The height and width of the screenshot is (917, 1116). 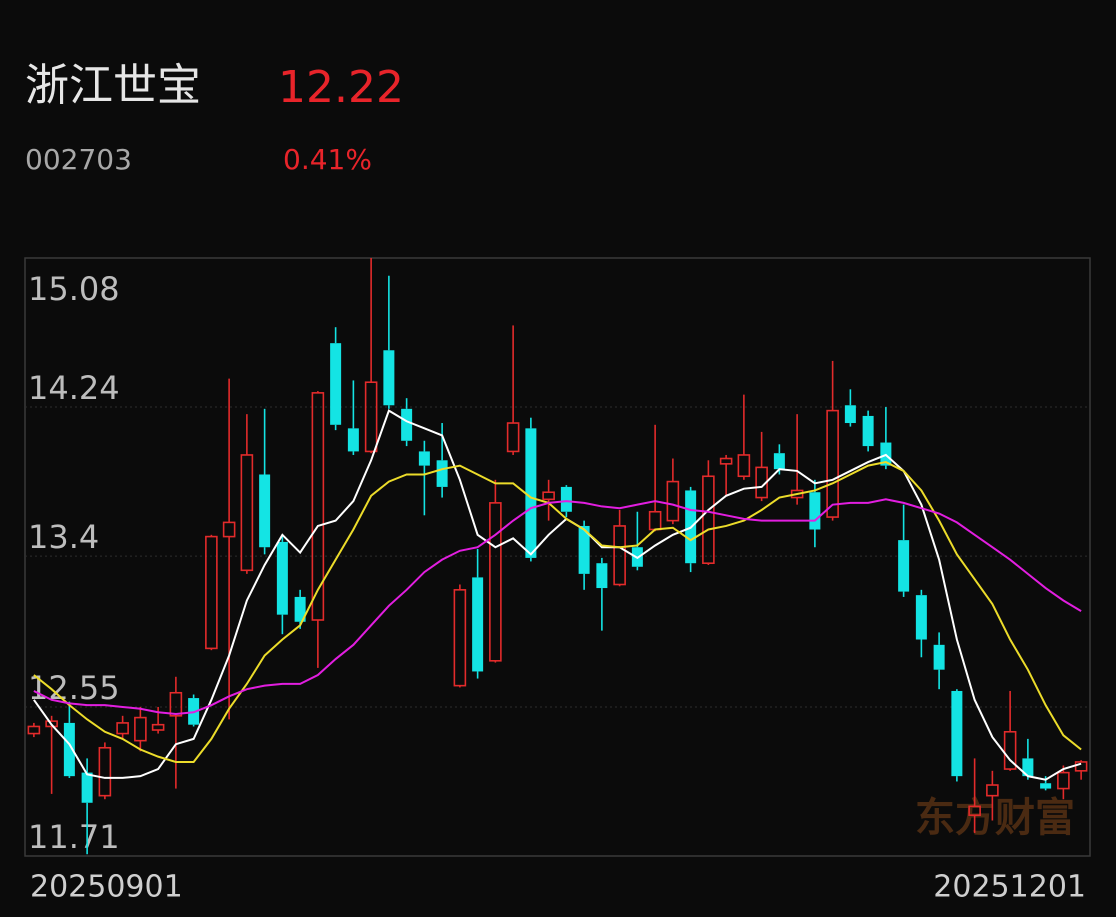 What do you see at coordinates (1009, 887) in the screenshot?
I see `x-tick-label: 20251201` at bounding box center [1009, 887].